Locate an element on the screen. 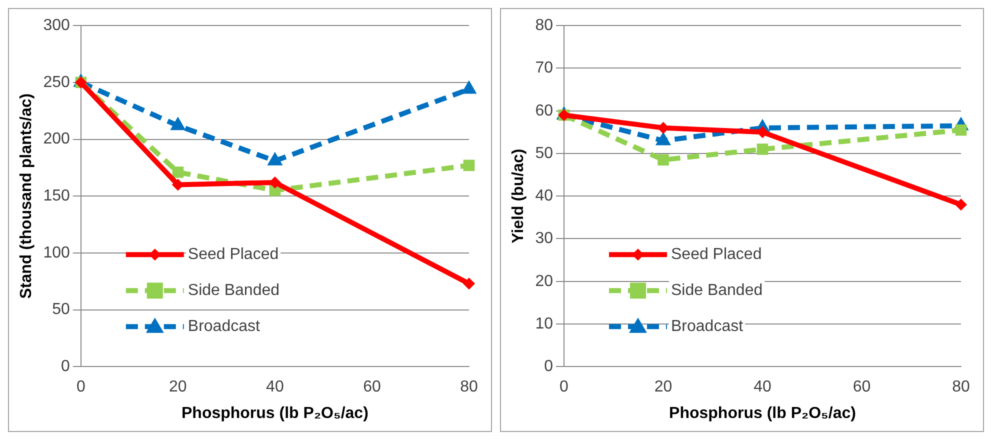 The height and width of the screenshot is (442, 997). y-tick-label: 60 is located at coordinates (544, 111).